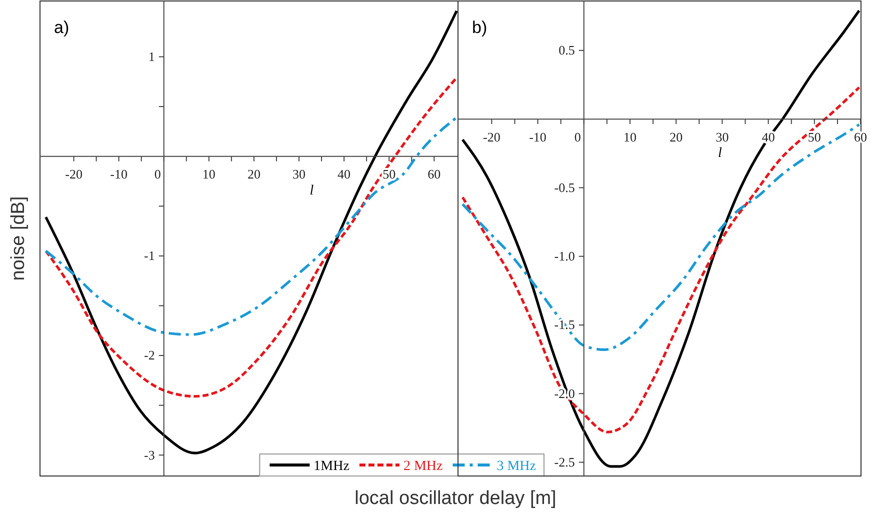 Image resolution: width=871 pixels, height=514 pixels. What do you see at coordinates (151, 56) in the screenshot?
I see `y-tick-label: 1` at bounding box center [151, 56].